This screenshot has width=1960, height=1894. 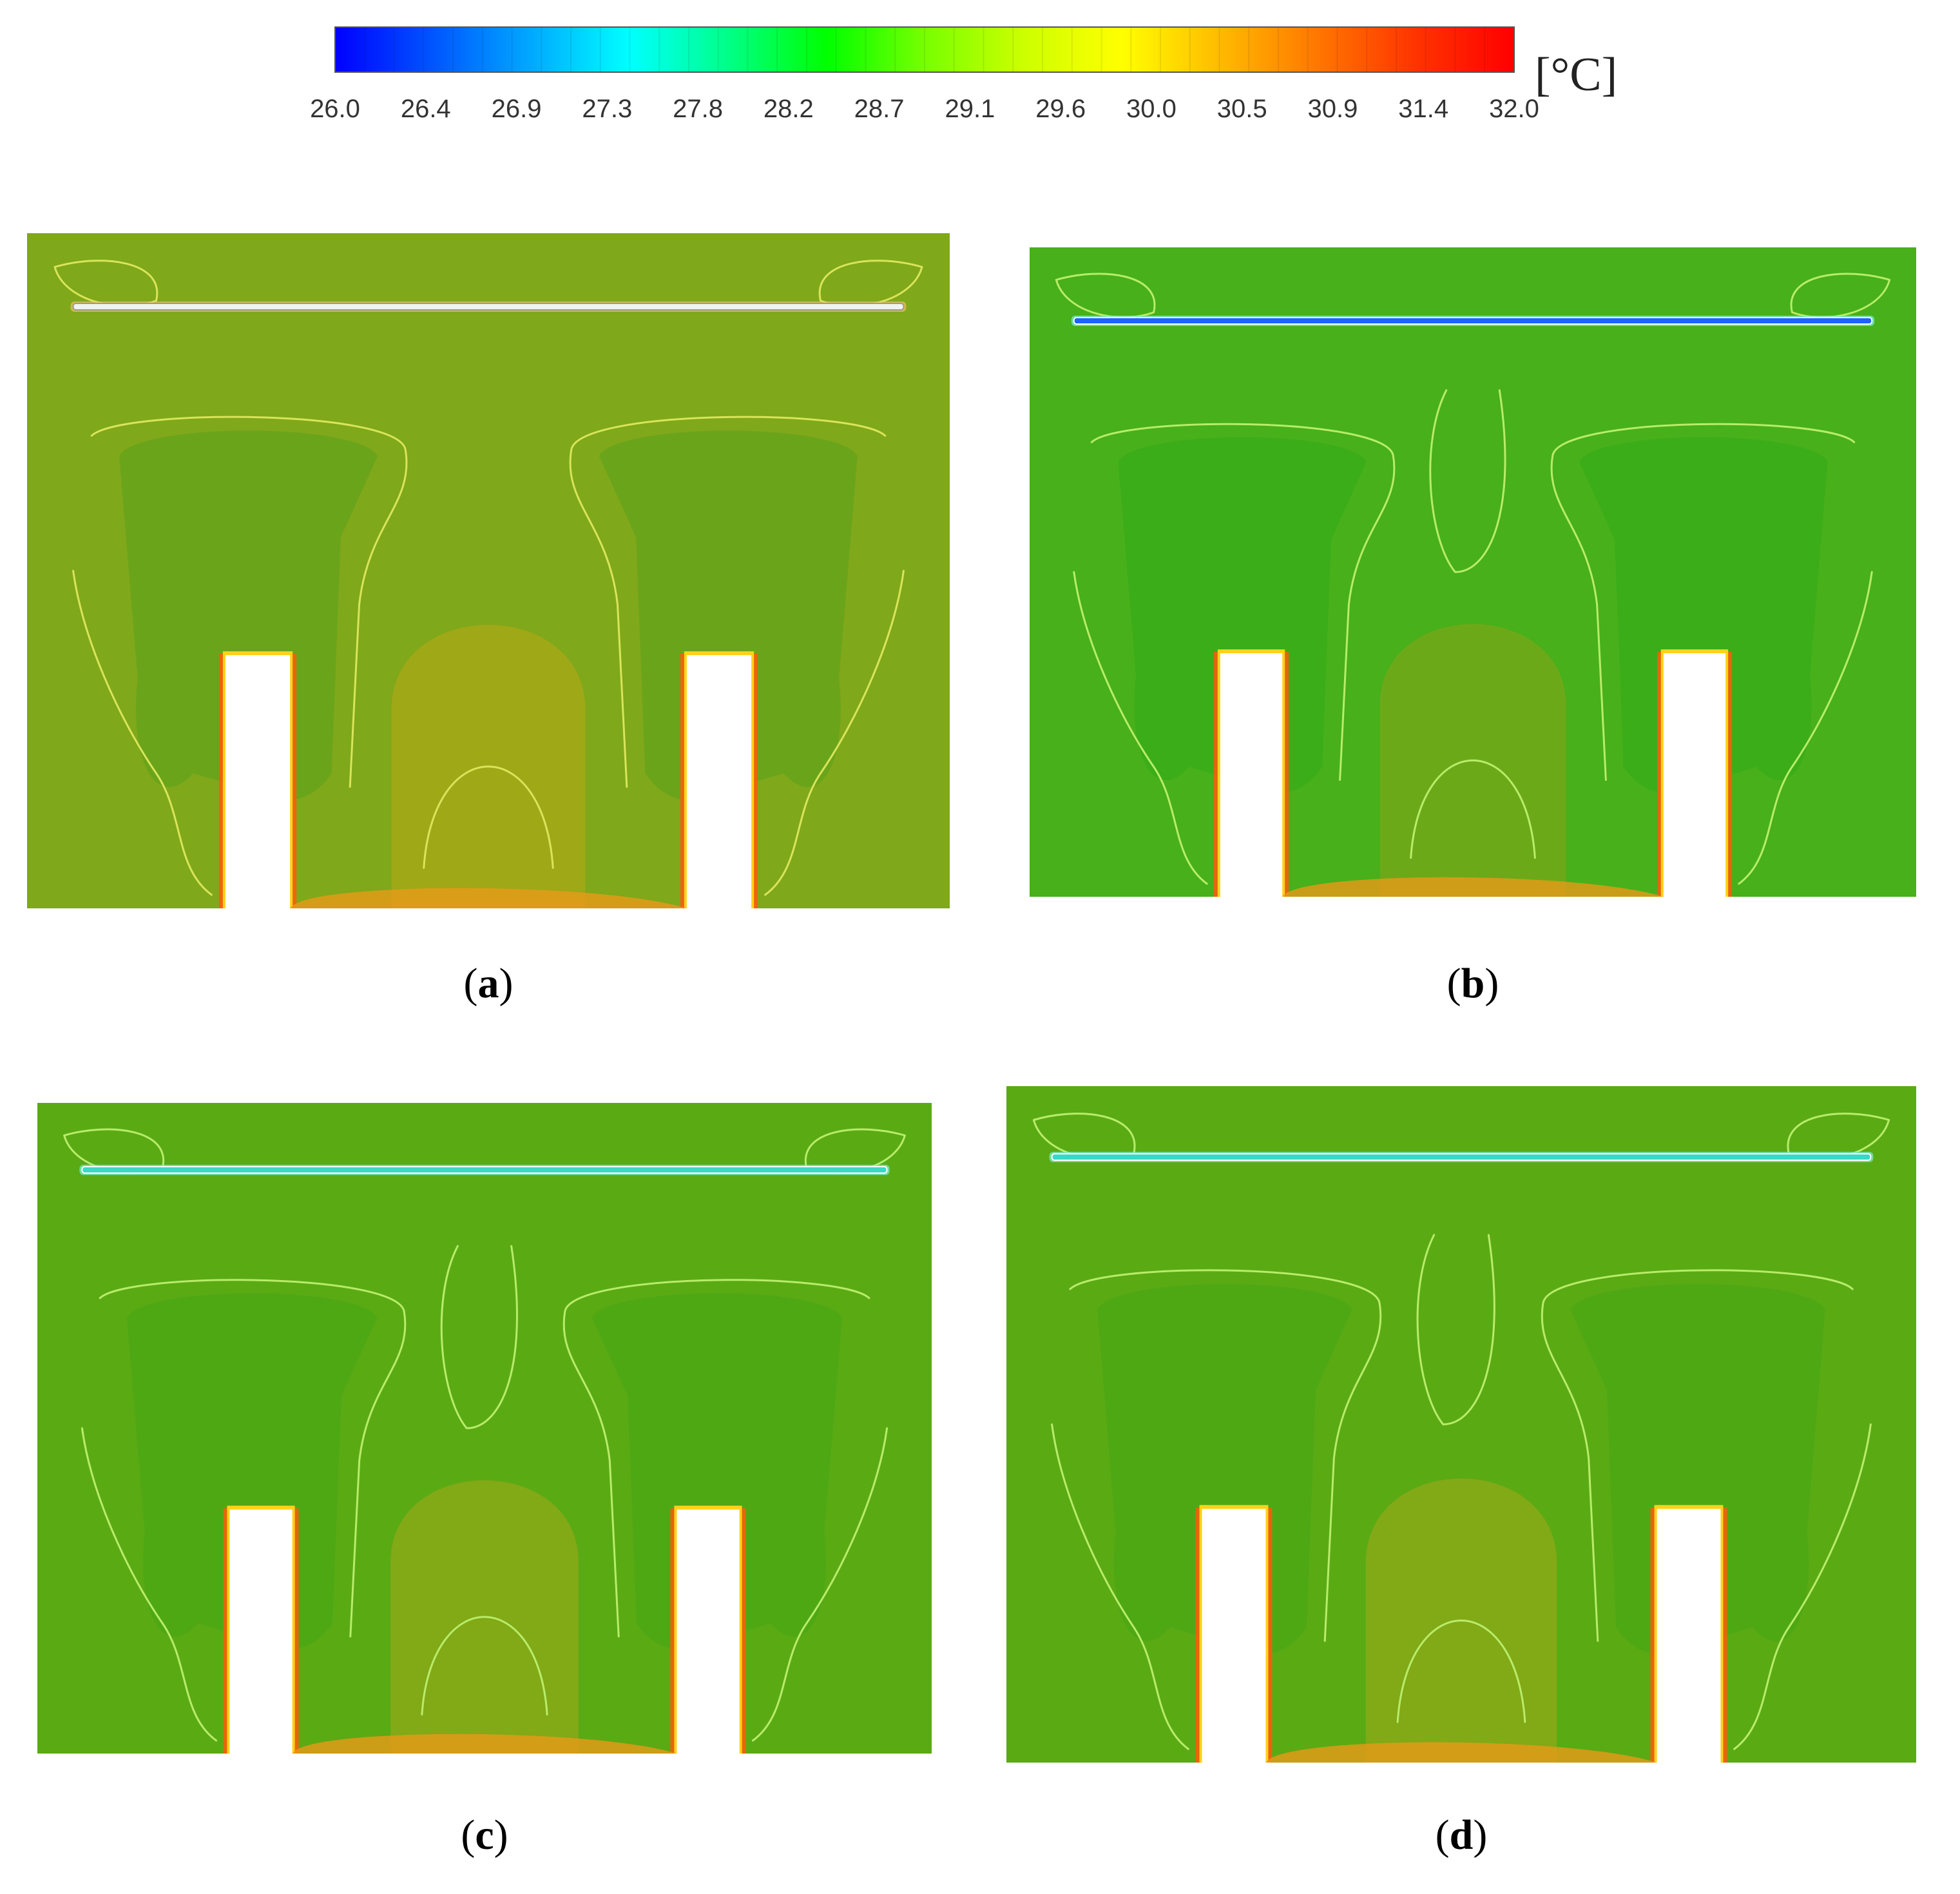 I want to click on colorbar-tick-label: 26.9, so click(x=517, y=109).